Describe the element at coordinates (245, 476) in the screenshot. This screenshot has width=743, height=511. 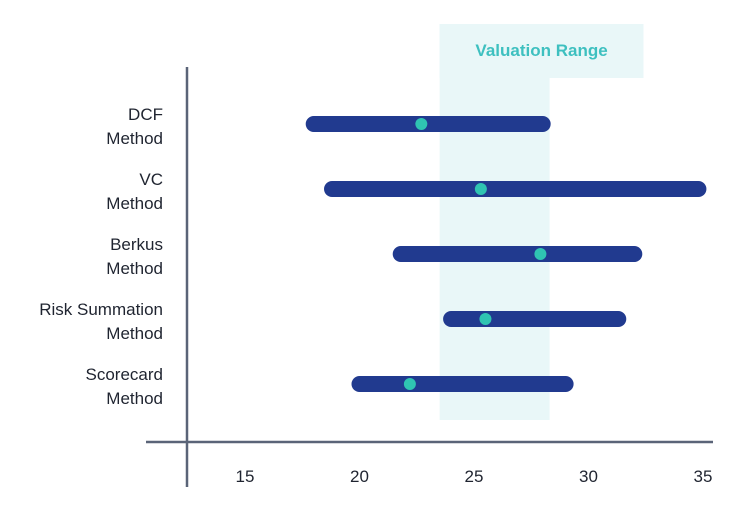
I see `x-tick-label: 15` at that location.